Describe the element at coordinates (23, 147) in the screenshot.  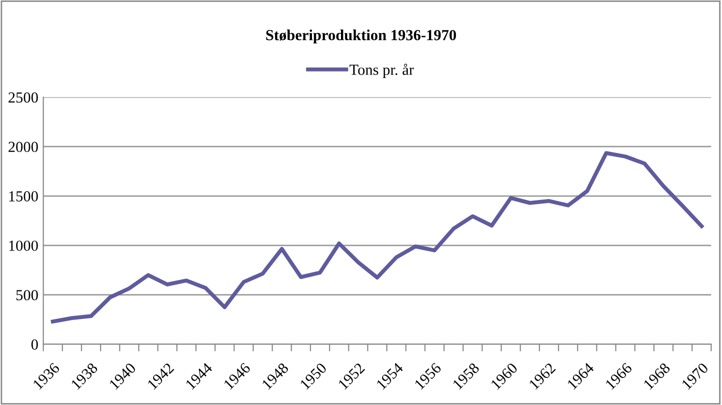
I see `y-tick-label: 2000` at that location.